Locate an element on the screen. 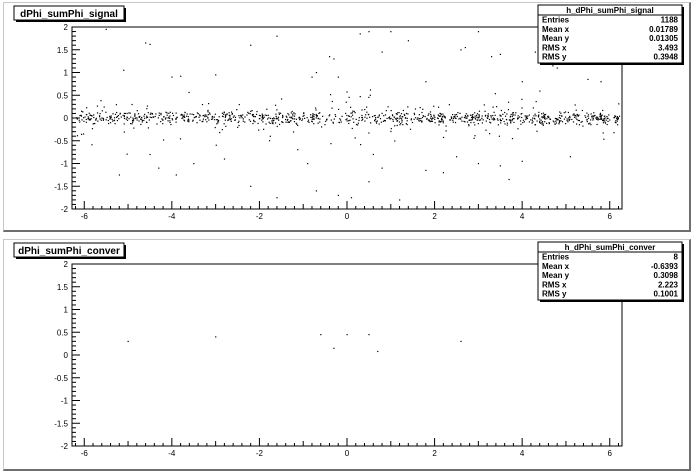 Image resolution: width=696 pixels, height=474 pixels. x-tick-label: -4 is located at coordinates (172, 453).